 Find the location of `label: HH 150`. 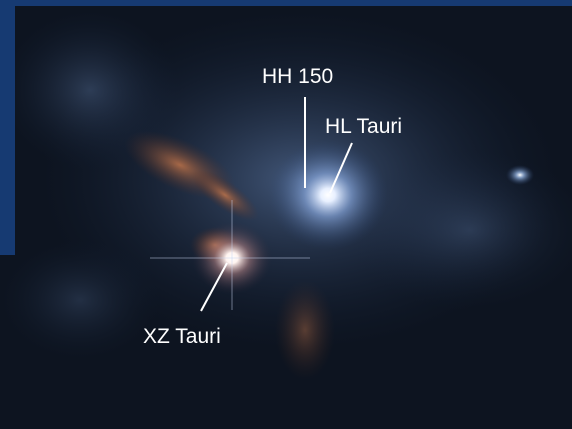

label: HH 150 is located at coordinates (297, 76).